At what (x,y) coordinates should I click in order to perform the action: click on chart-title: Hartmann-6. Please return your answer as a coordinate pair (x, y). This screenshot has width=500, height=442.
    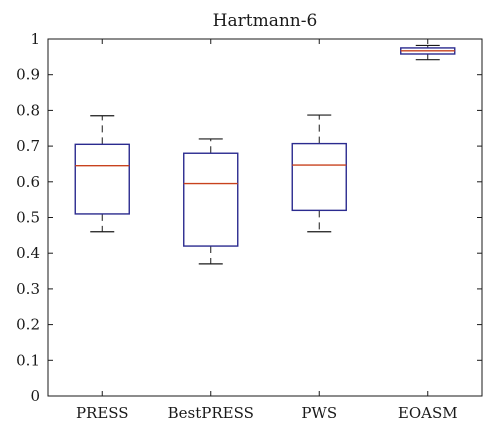
    Looking at the image, I should click on (265, 21).